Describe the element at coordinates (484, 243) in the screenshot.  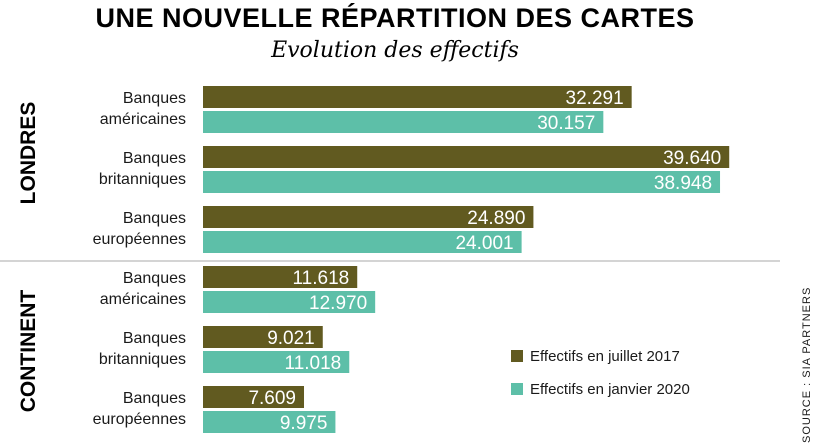
I see `bar-value-label: 24.001` at that location.